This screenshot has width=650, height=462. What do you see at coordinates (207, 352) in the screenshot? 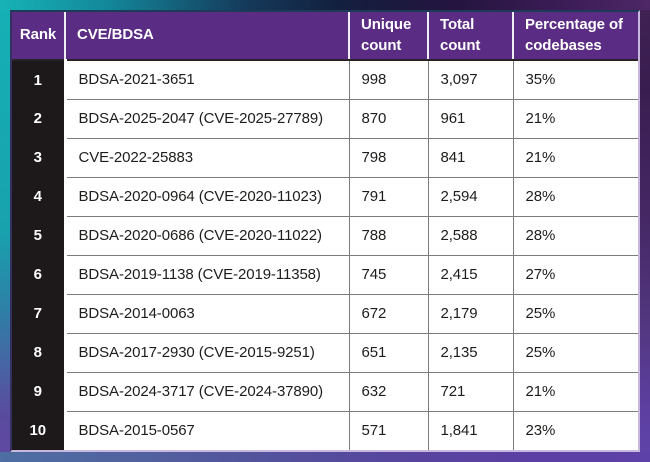
I see `cve-cell: BDSA-2017-2930 (CVE-2015-9251)` at bounding box center [207, 352].